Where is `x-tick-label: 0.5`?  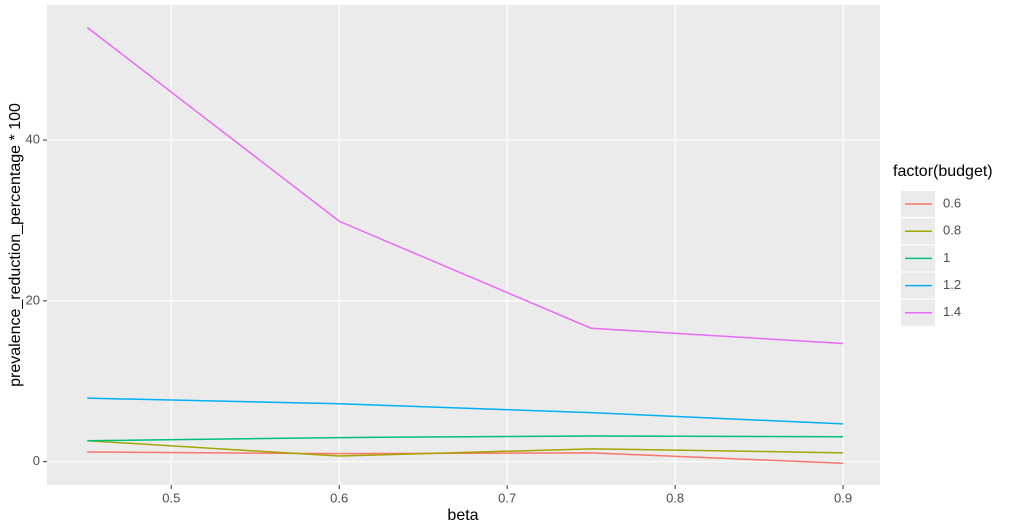 x-tick-label: 0.5 is located at coordinates (171, 497).